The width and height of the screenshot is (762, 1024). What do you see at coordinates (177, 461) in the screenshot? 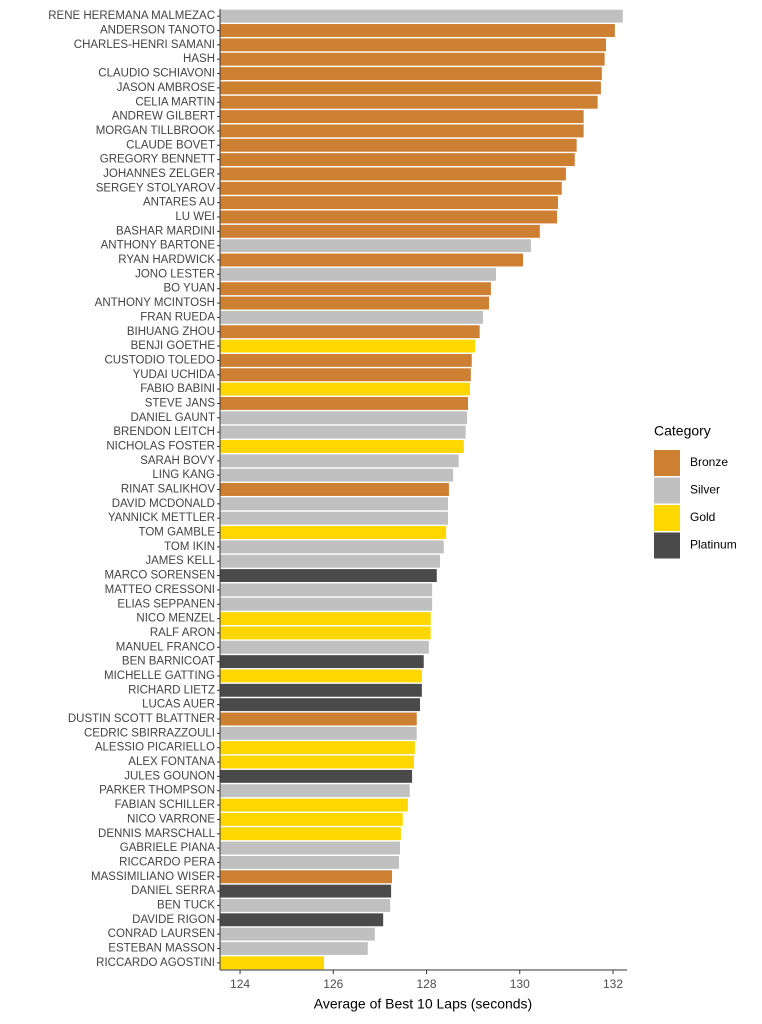
I see `y-tick-label: SARAH BOVY` at bounding box center [177, 461].